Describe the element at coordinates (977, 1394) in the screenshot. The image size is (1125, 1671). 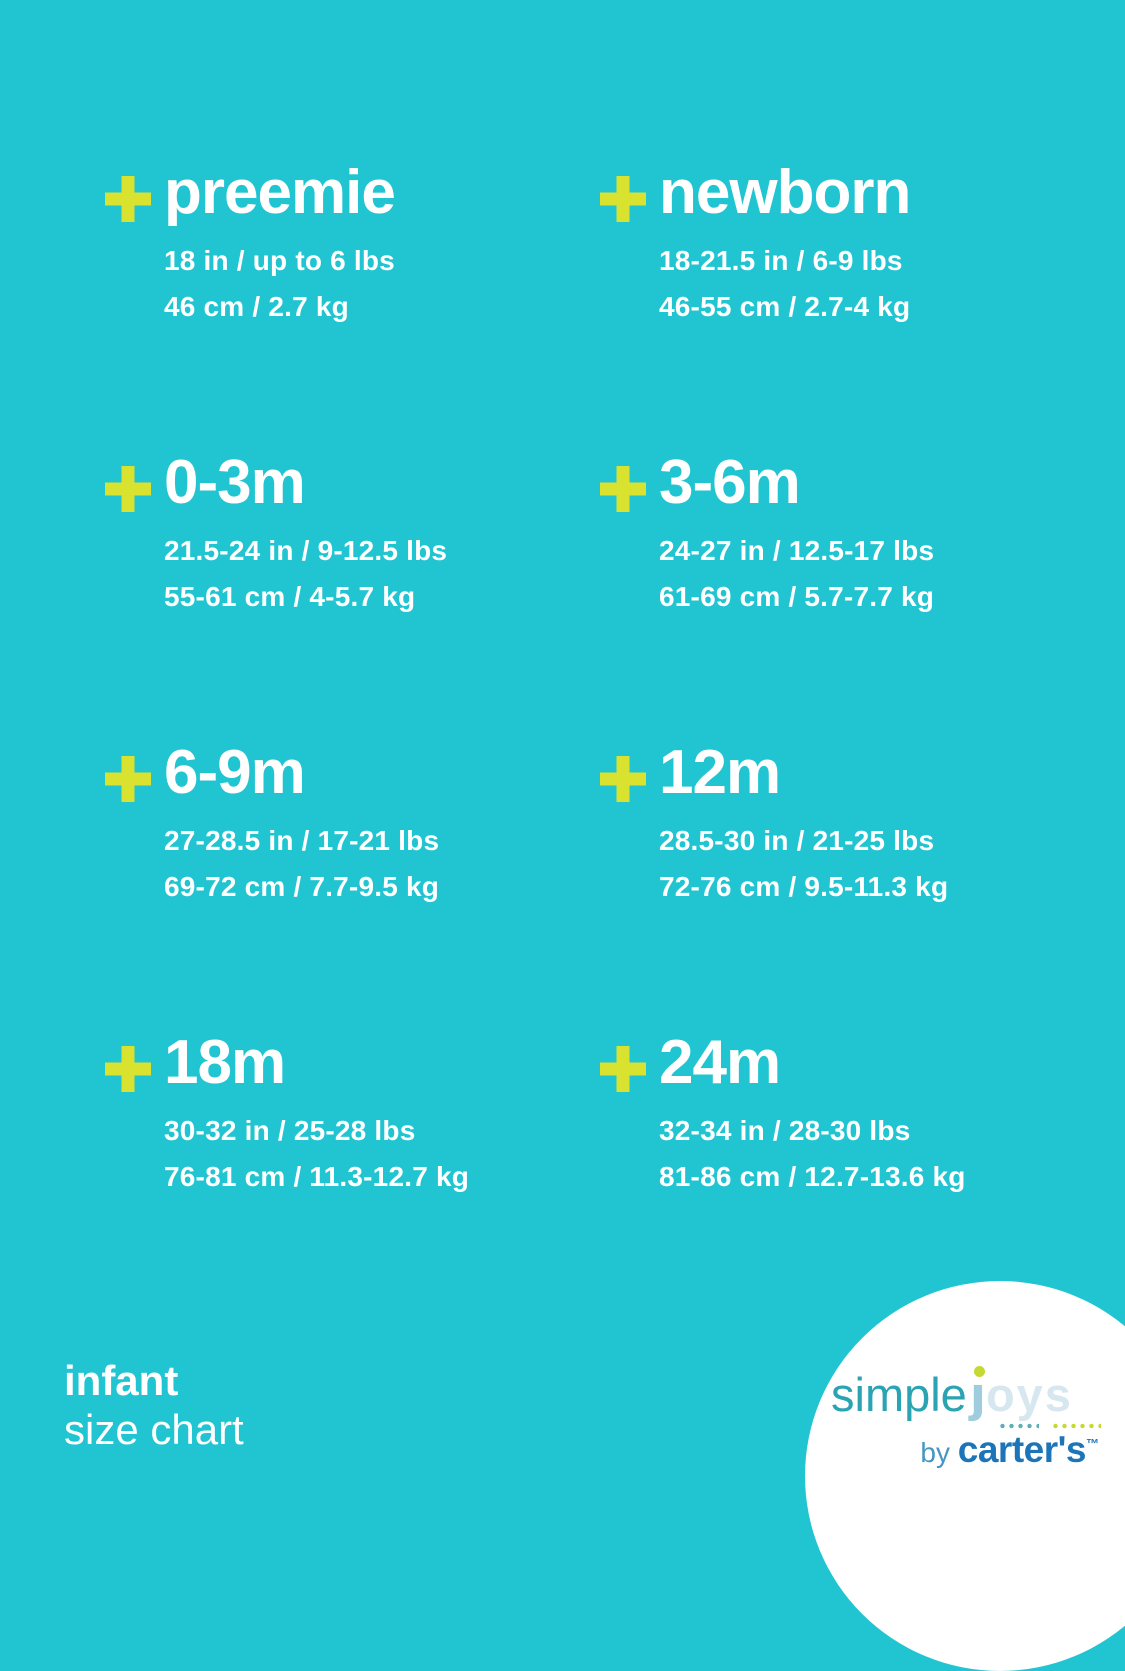
I see `logo-word-joys-j: ȷ` at that location.